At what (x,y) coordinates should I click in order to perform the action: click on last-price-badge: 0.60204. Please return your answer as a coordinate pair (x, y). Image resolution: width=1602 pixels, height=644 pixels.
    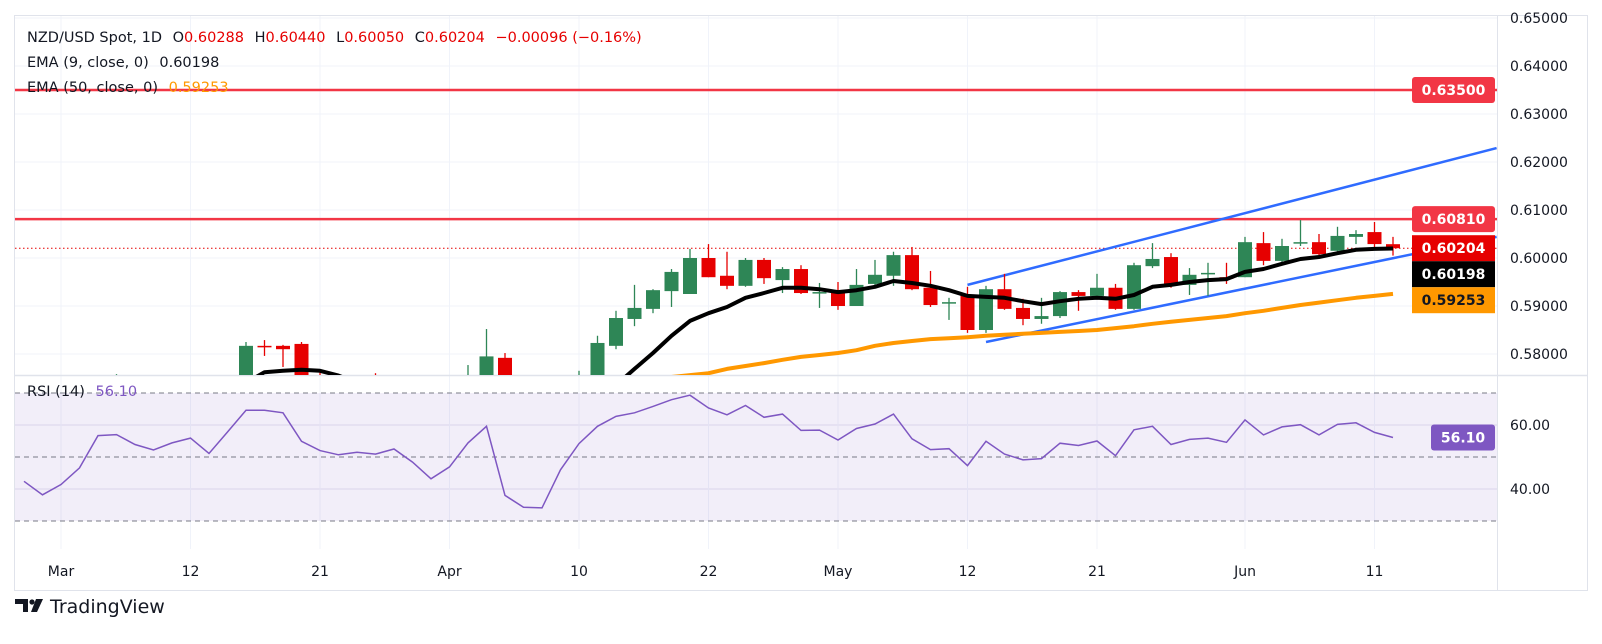
    Looking at the image, I should click on (1453, 248).